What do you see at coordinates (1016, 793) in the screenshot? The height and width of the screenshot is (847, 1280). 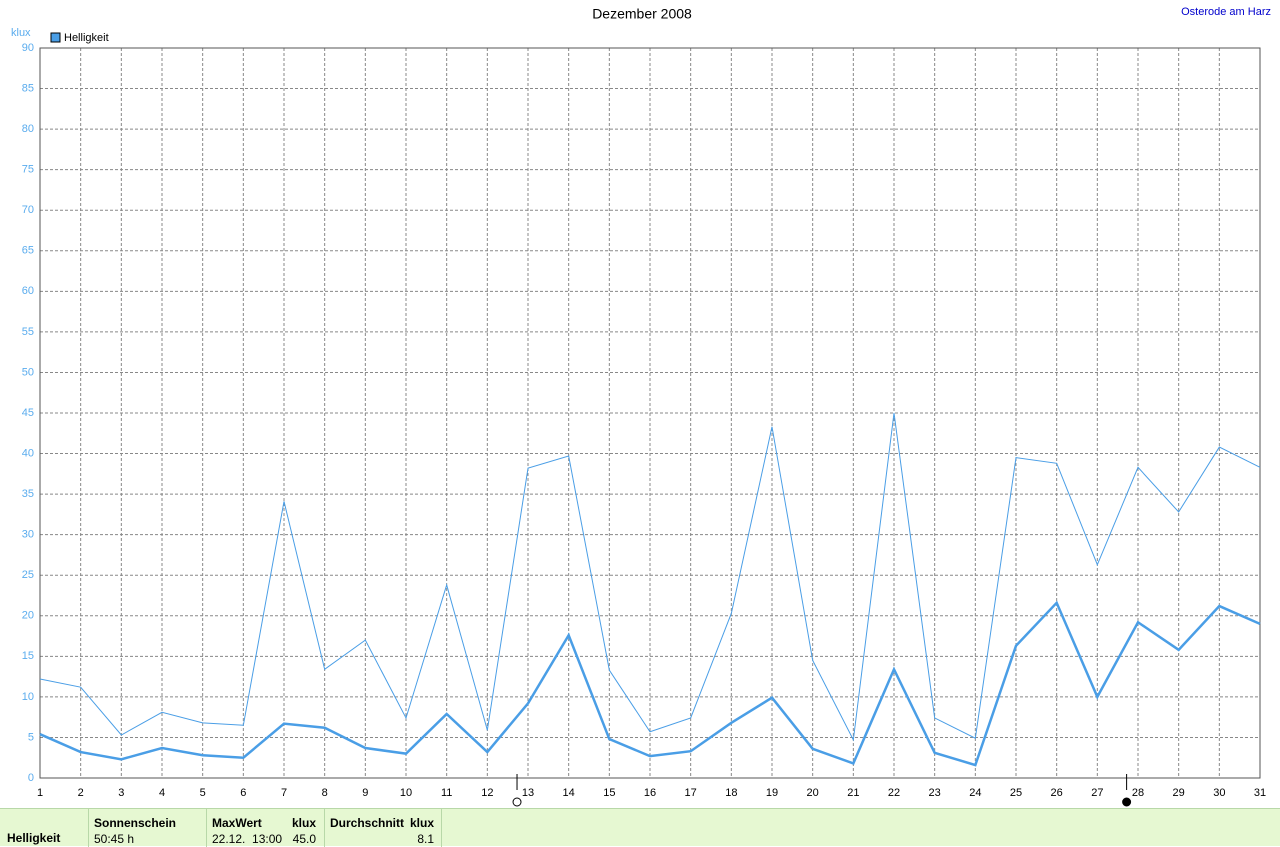 I see `x-tick-label: 25` at bounding box center [1016, 793].